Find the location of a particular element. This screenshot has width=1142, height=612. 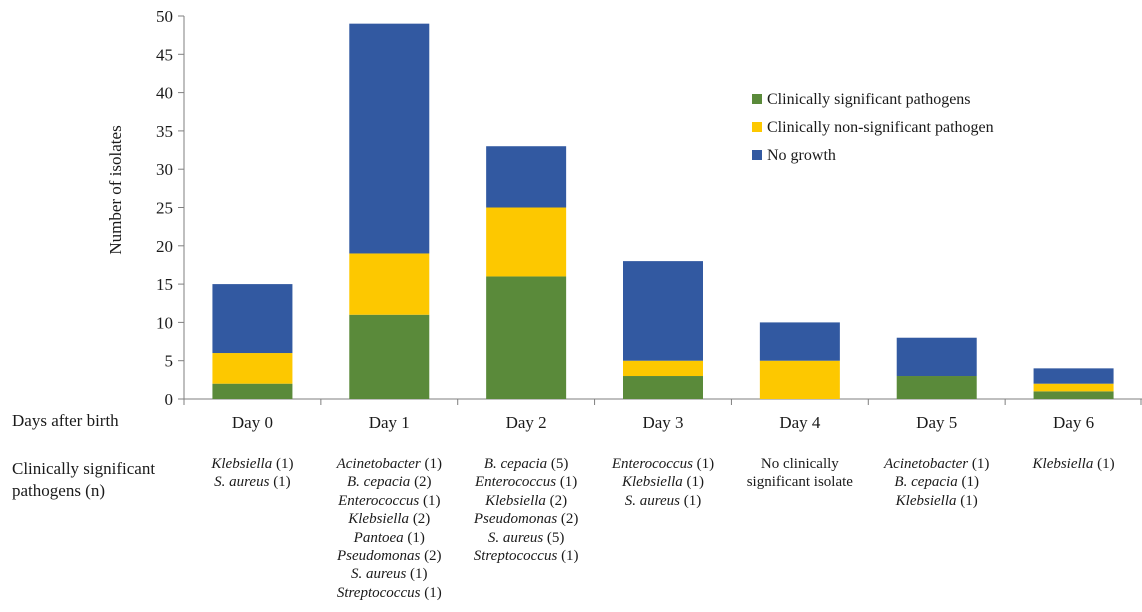

y-tick-label: 35 is located at coordinates (164, 131).